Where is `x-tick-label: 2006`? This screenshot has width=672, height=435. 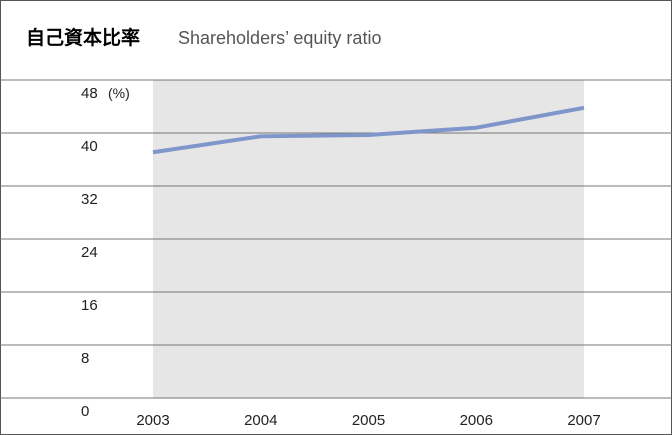 x-tick-label: 2006 is located at coordinates (476, 420).